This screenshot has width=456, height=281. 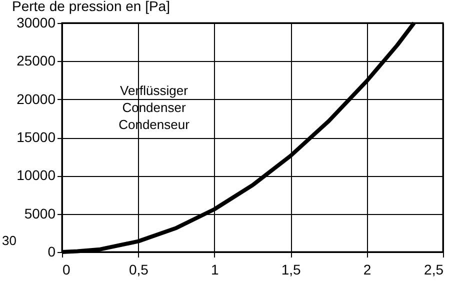 What do you see at coordinates (215, 270) in the screenshot?
I see `x-tick-label: 1` at bounding box center [215, 270].